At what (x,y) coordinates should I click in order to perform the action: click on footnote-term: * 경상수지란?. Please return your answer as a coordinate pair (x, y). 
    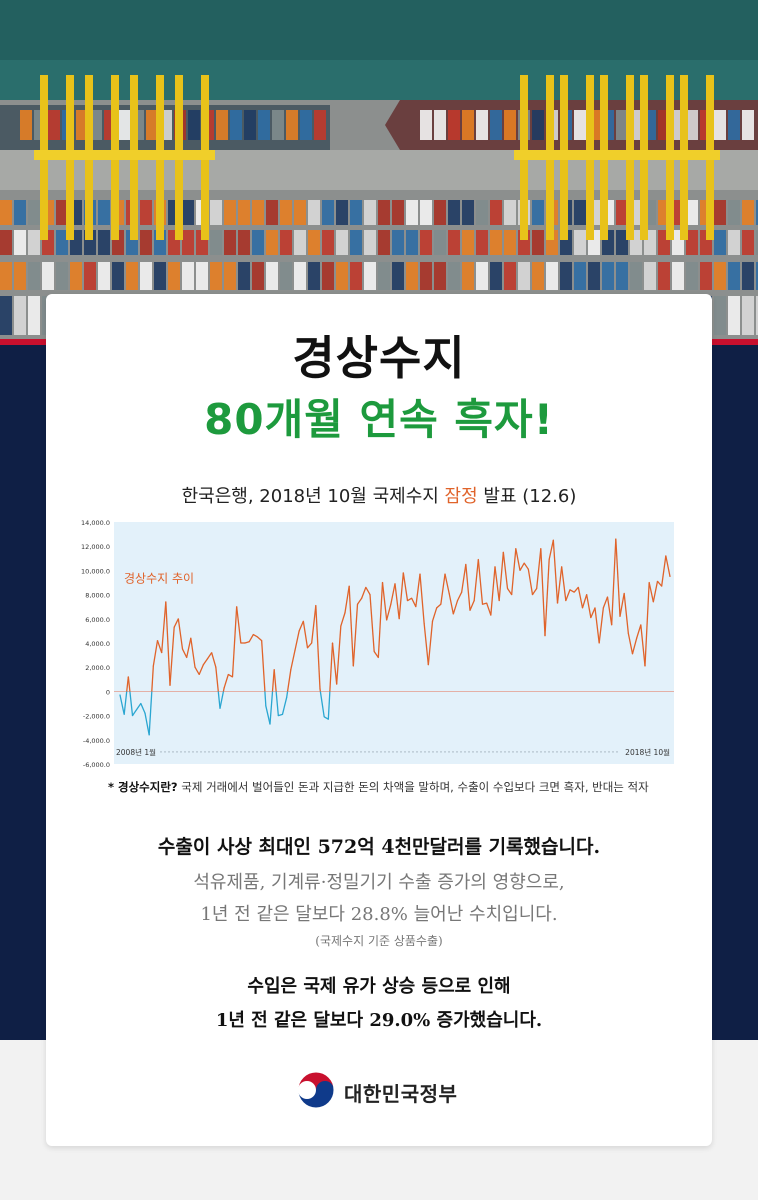
    Looking at the image, I should click on (143, 787).